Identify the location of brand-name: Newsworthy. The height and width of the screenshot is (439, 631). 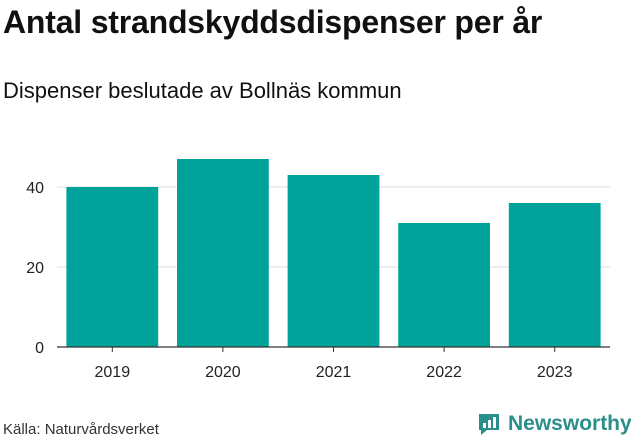
(569, 423).